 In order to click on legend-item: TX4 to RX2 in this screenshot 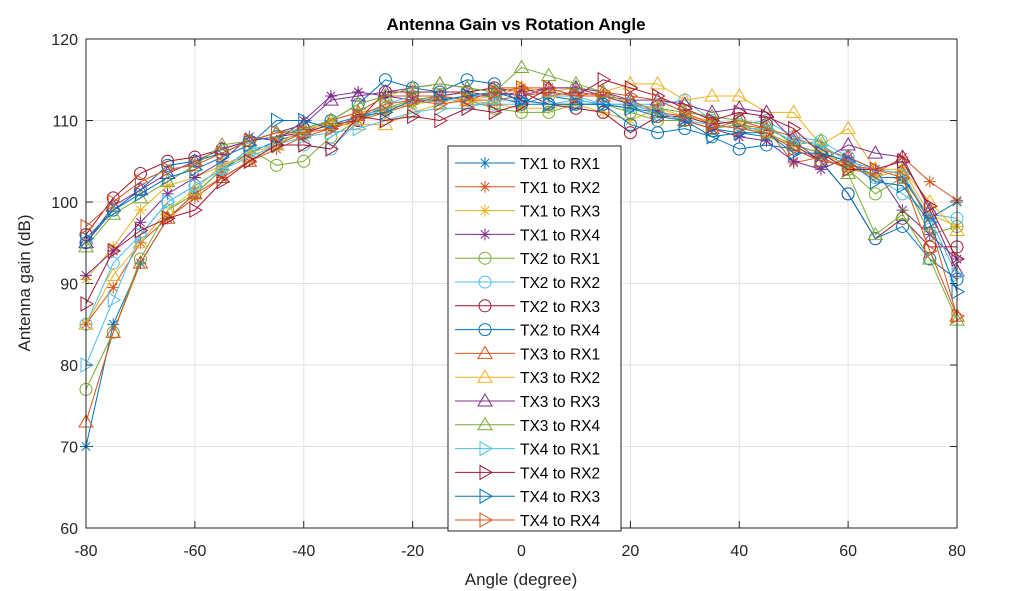, I will do `click(527, 473)`.